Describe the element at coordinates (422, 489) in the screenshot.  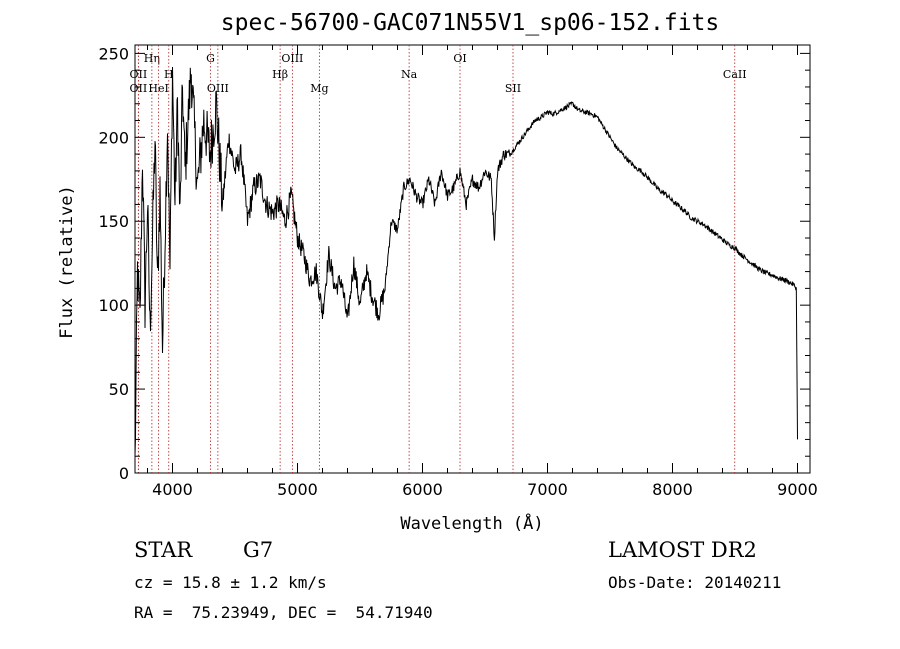
I see `x-tick-label: 6000` at that location.